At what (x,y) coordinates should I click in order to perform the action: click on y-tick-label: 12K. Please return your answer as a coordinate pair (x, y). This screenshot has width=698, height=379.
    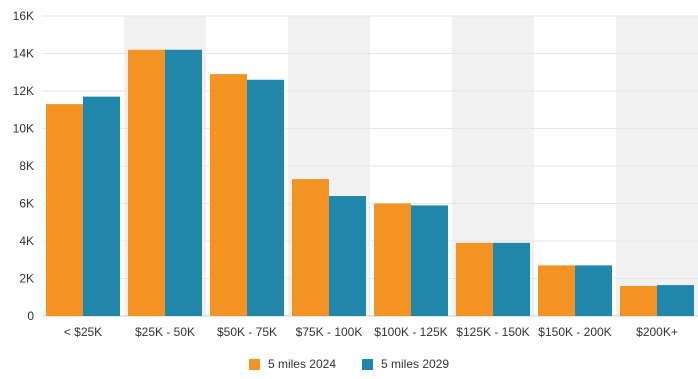
    Looking at the image, I should click on (23, 91).